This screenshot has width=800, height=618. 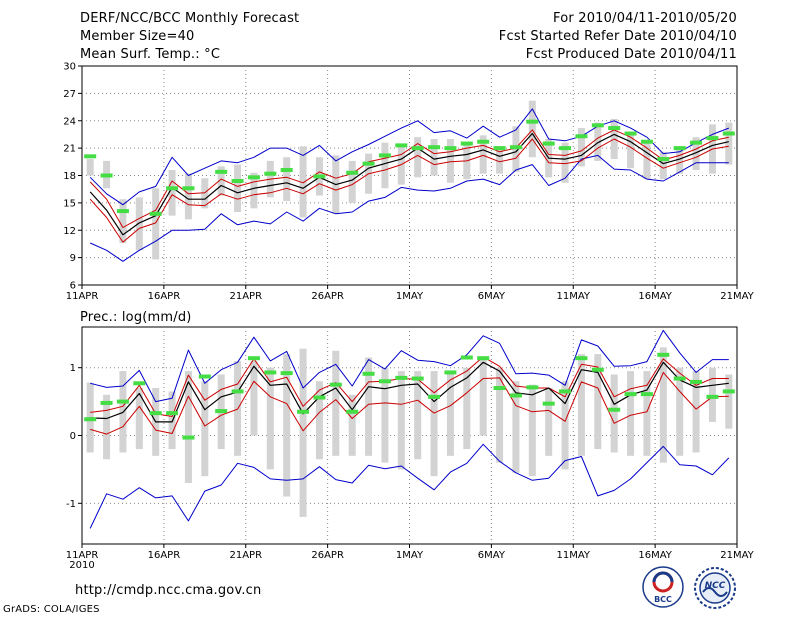 I want to click on temperature-line-upper, so click(x=409, y=178).